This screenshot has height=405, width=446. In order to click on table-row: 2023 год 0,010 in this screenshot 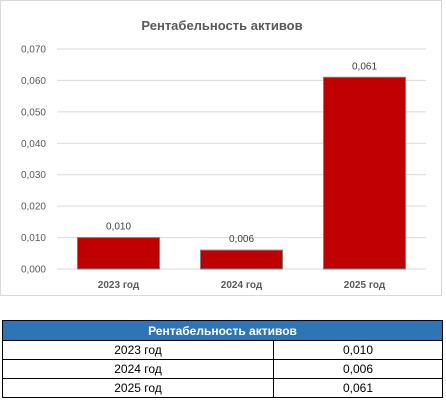, I will do `click(222, 350)`.